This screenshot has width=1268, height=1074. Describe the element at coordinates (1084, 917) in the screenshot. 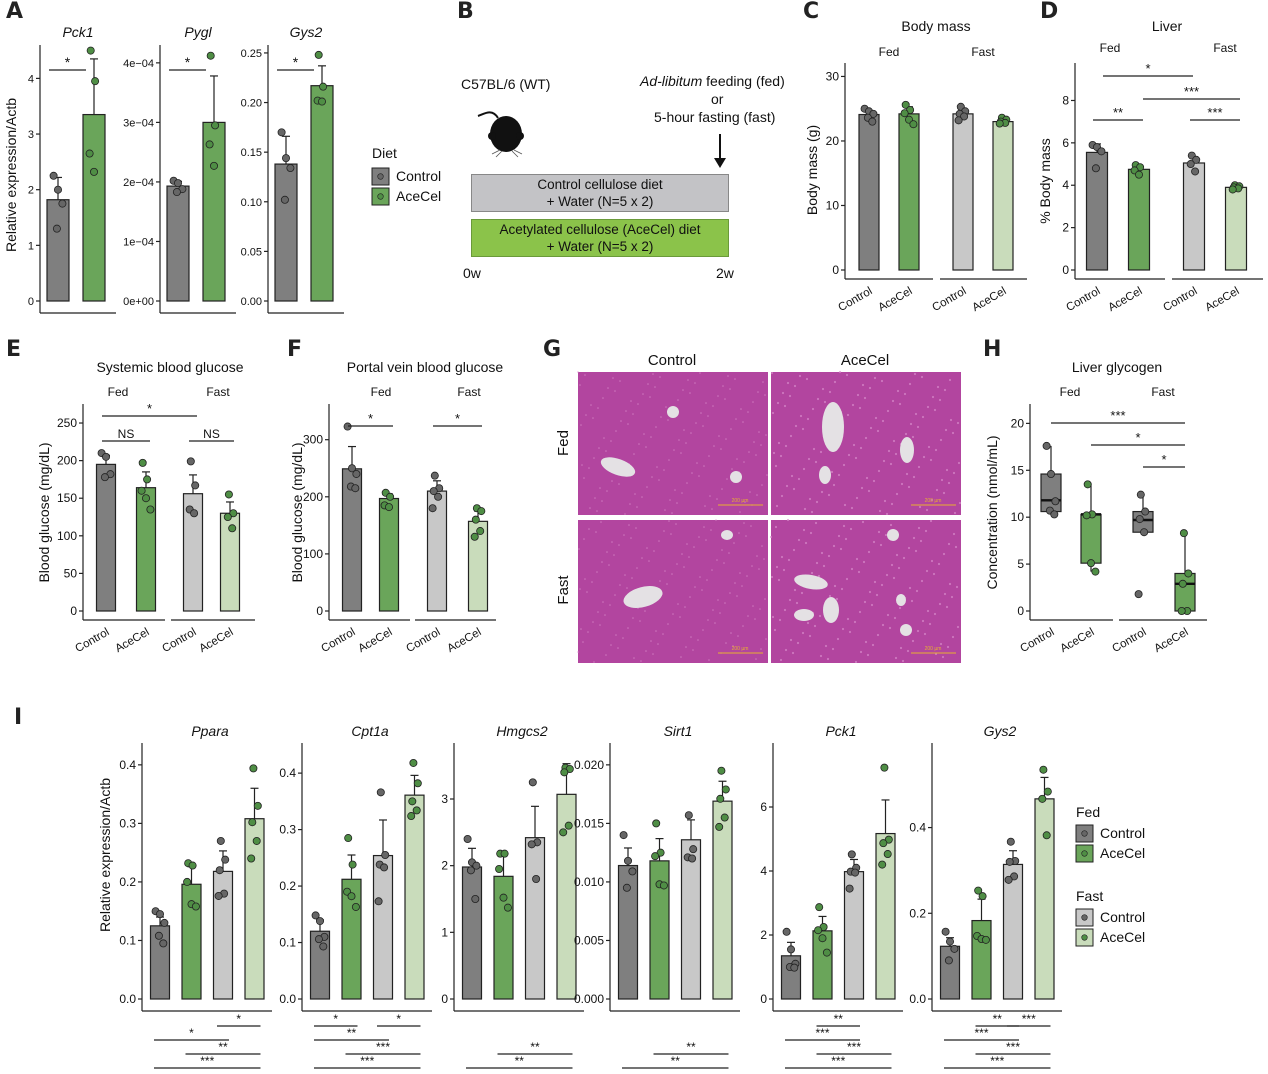

I see `legend-point` at that location.